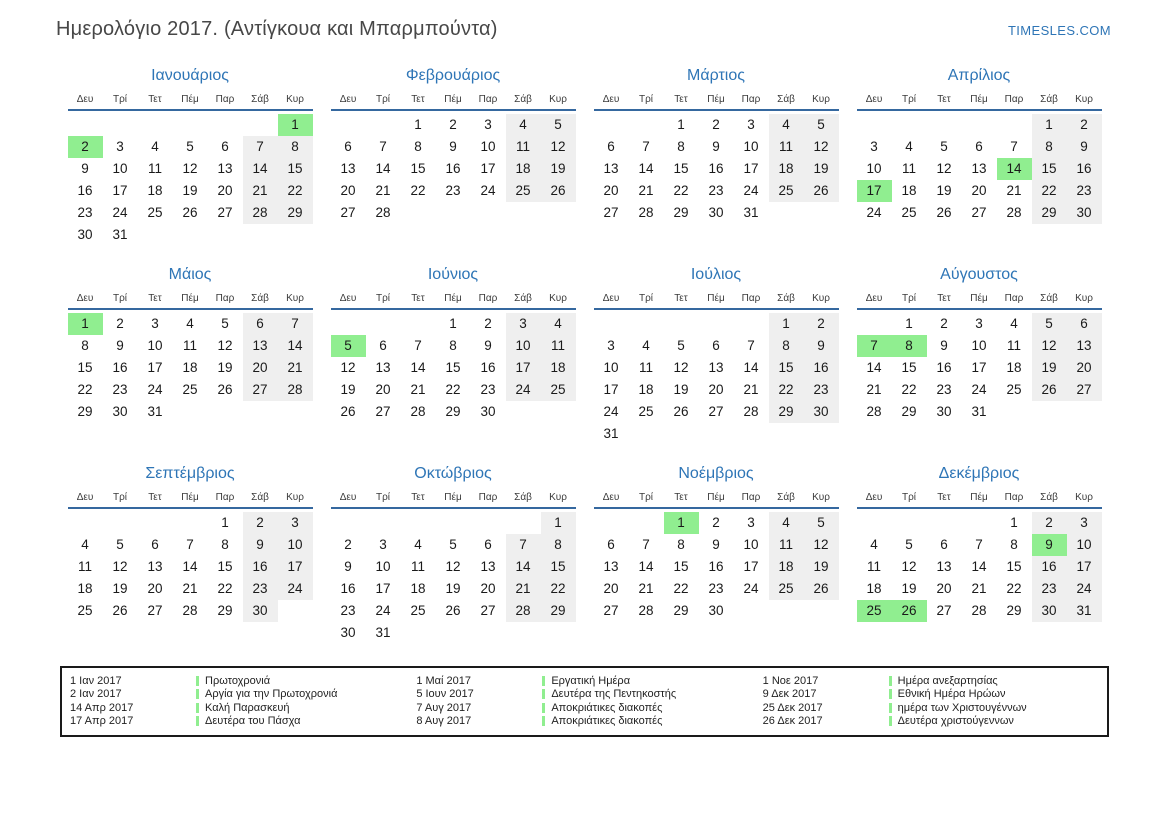 The image size is (1169, 827). I want to click on legend-date: 1 Ιαν 2017, so click(96, 680).